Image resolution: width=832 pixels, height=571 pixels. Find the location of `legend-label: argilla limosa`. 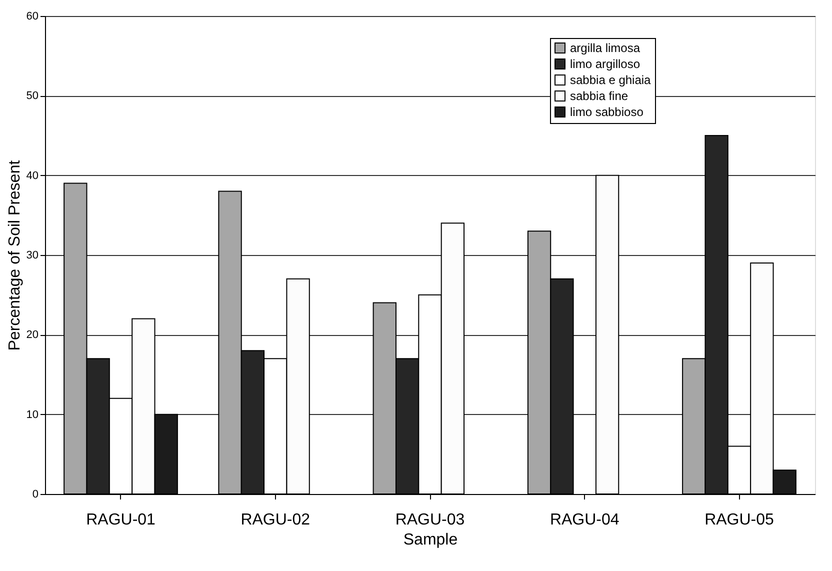

legend-label: argilla limosa is located at coordinates (605, 48).